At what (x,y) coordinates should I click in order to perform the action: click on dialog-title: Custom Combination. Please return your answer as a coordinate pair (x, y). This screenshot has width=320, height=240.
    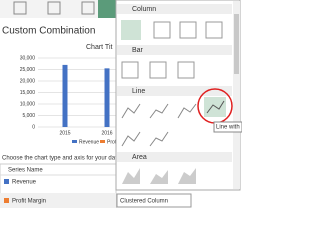
    Looking at the image, I should click on (48, 31).